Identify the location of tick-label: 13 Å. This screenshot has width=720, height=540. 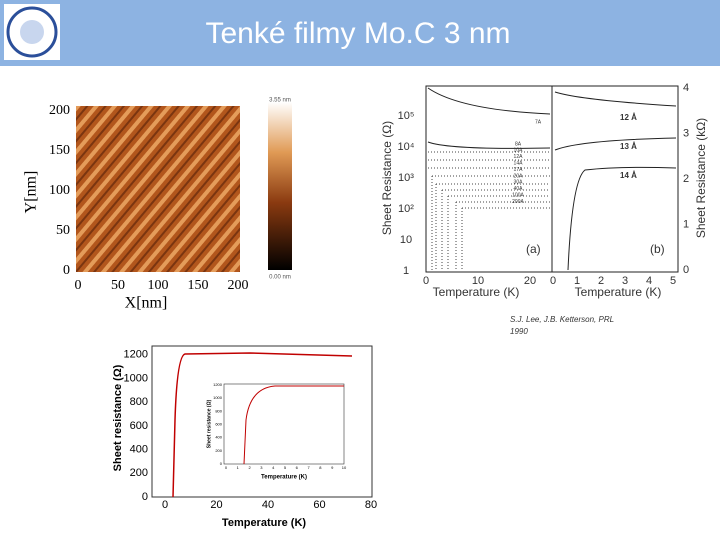
(628, 146).